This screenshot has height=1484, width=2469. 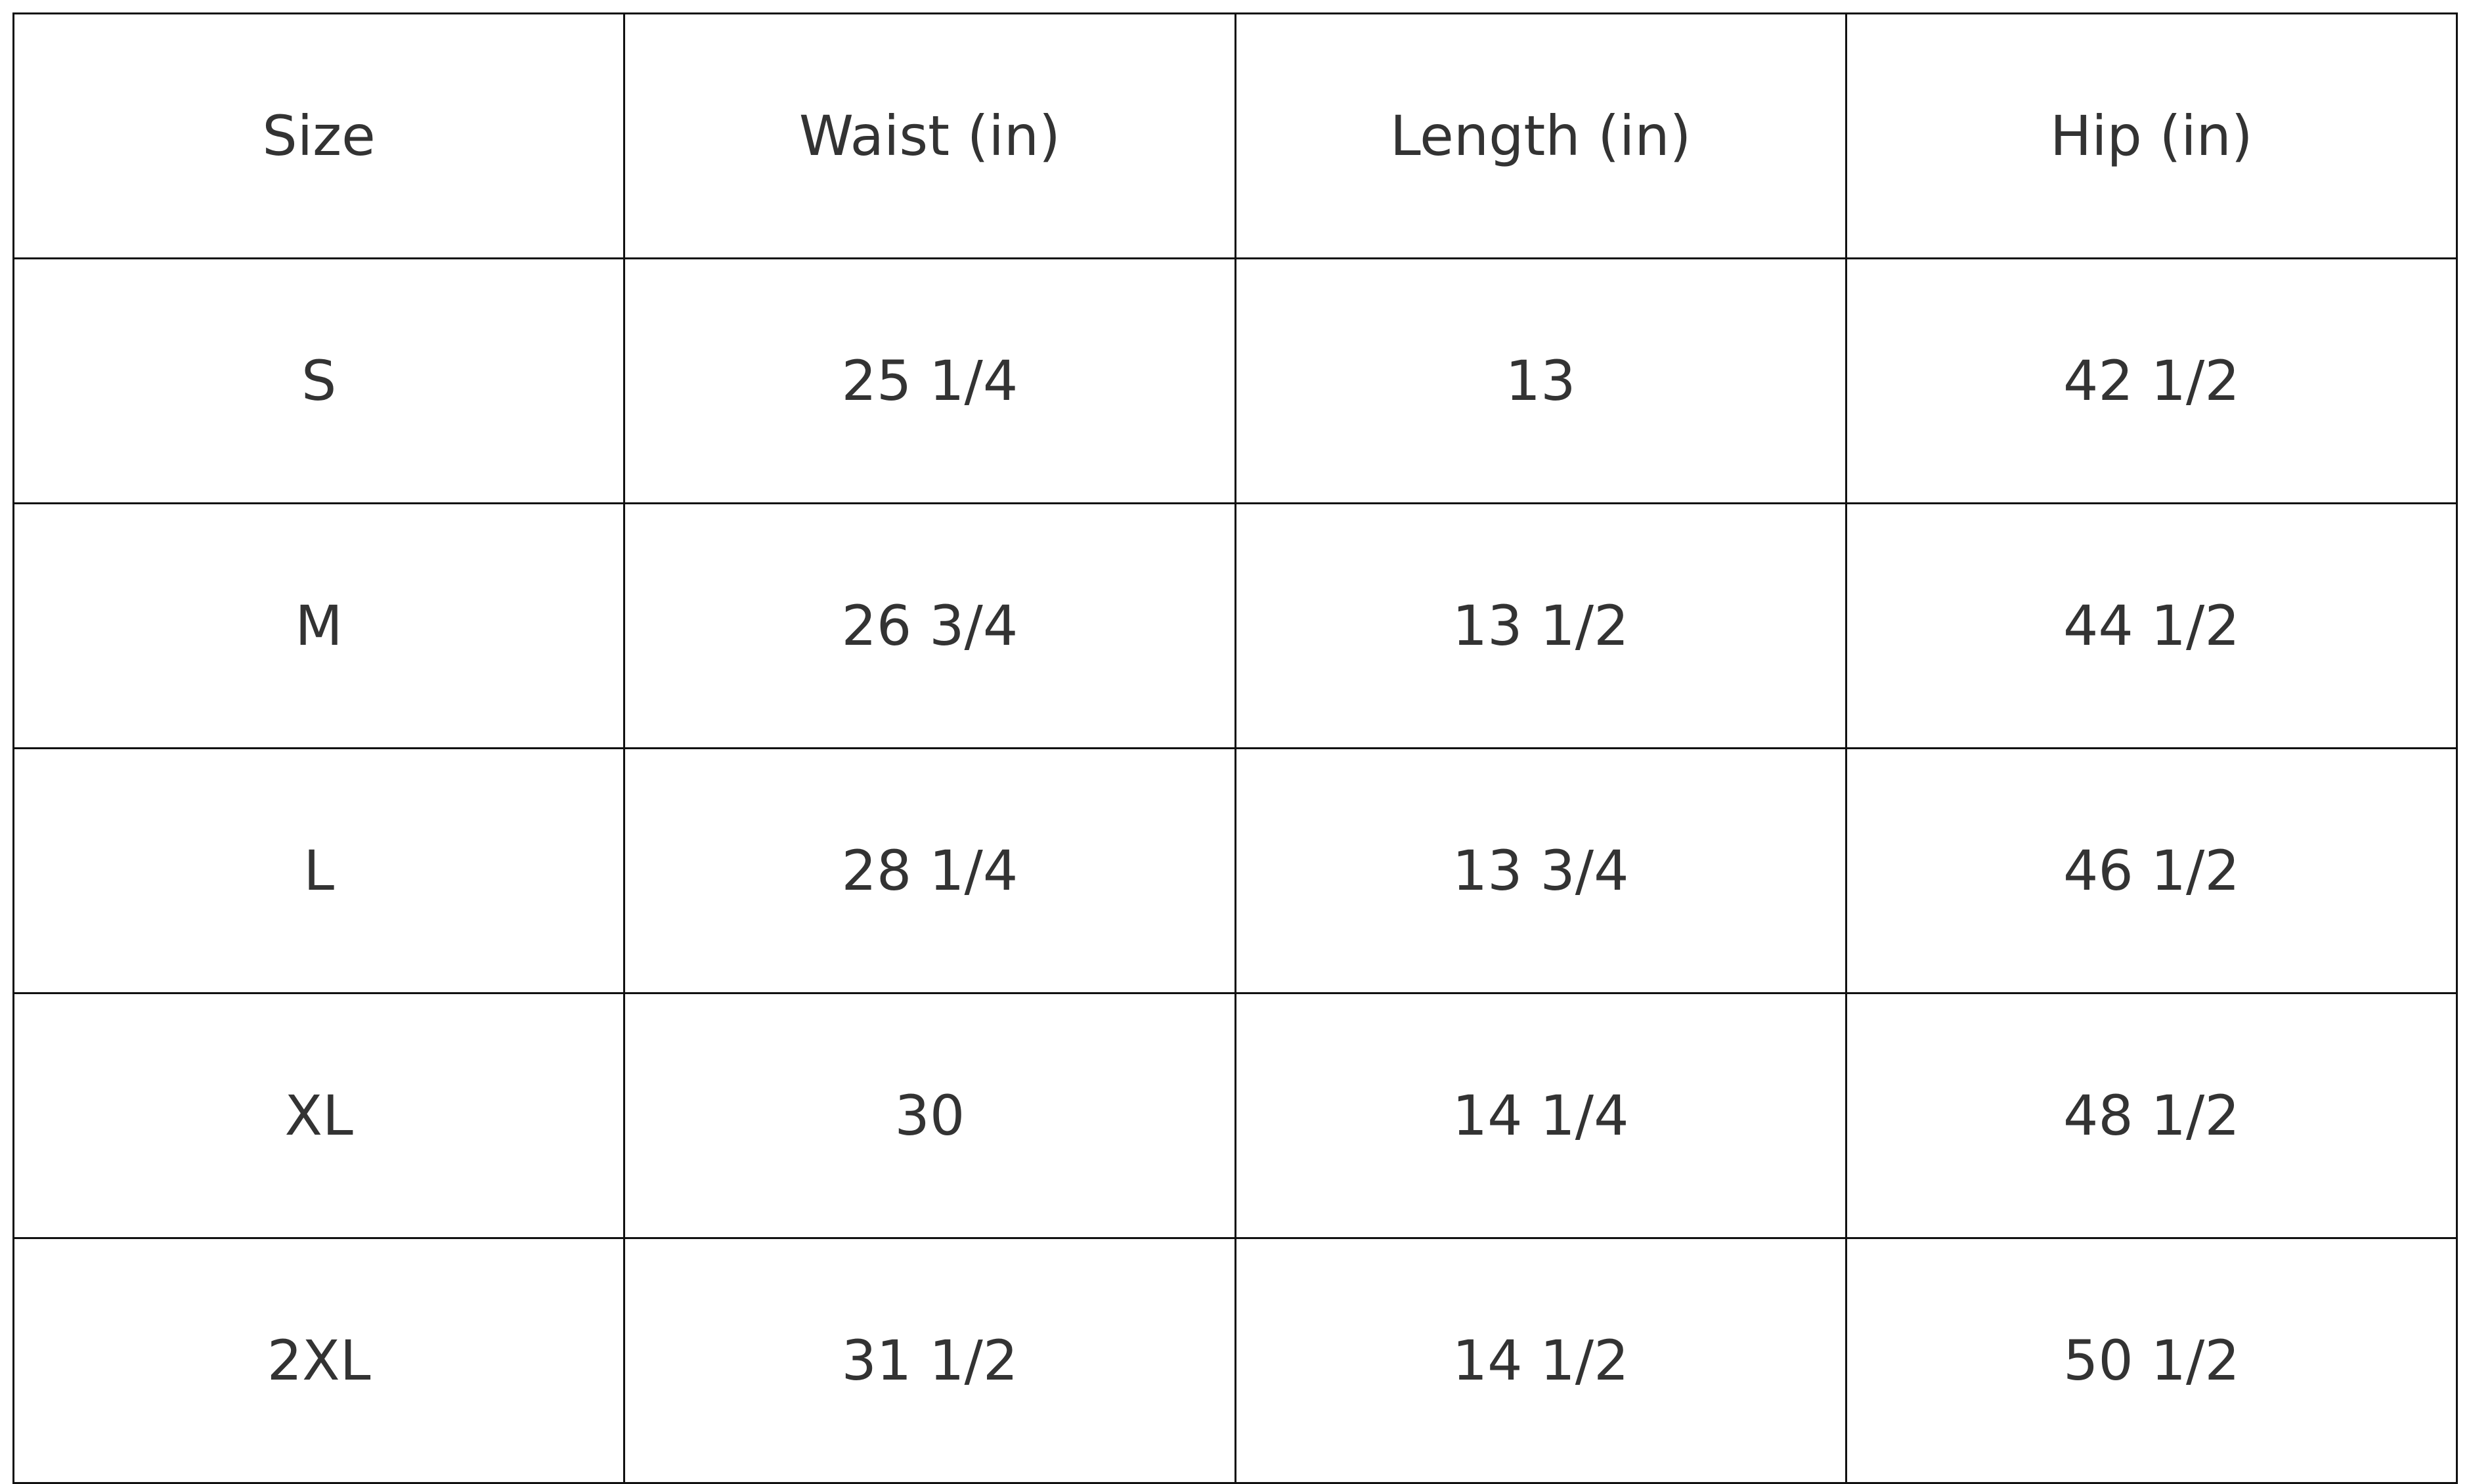 What do you see at coordinates (2151, 135) in the screenshot?
I see `header-hip: Hip (in)` at bounding box center [2151, 135].